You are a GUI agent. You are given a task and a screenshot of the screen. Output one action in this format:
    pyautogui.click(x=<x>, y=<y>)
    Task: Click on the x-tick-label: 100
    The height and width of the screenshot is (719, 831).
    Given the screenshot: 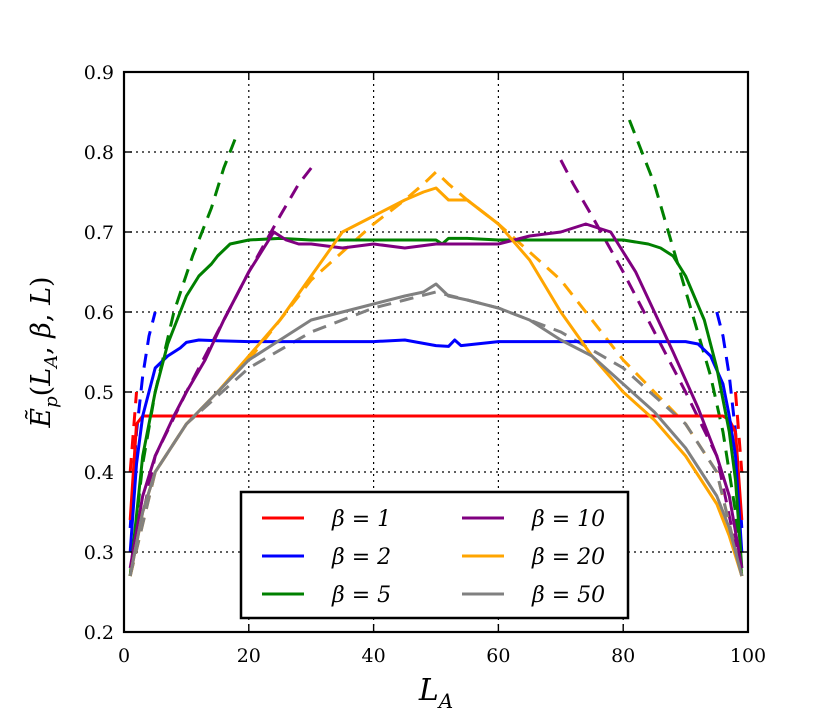 What is the action you would take?
    pyautogui.click(x=748, y=656)
    